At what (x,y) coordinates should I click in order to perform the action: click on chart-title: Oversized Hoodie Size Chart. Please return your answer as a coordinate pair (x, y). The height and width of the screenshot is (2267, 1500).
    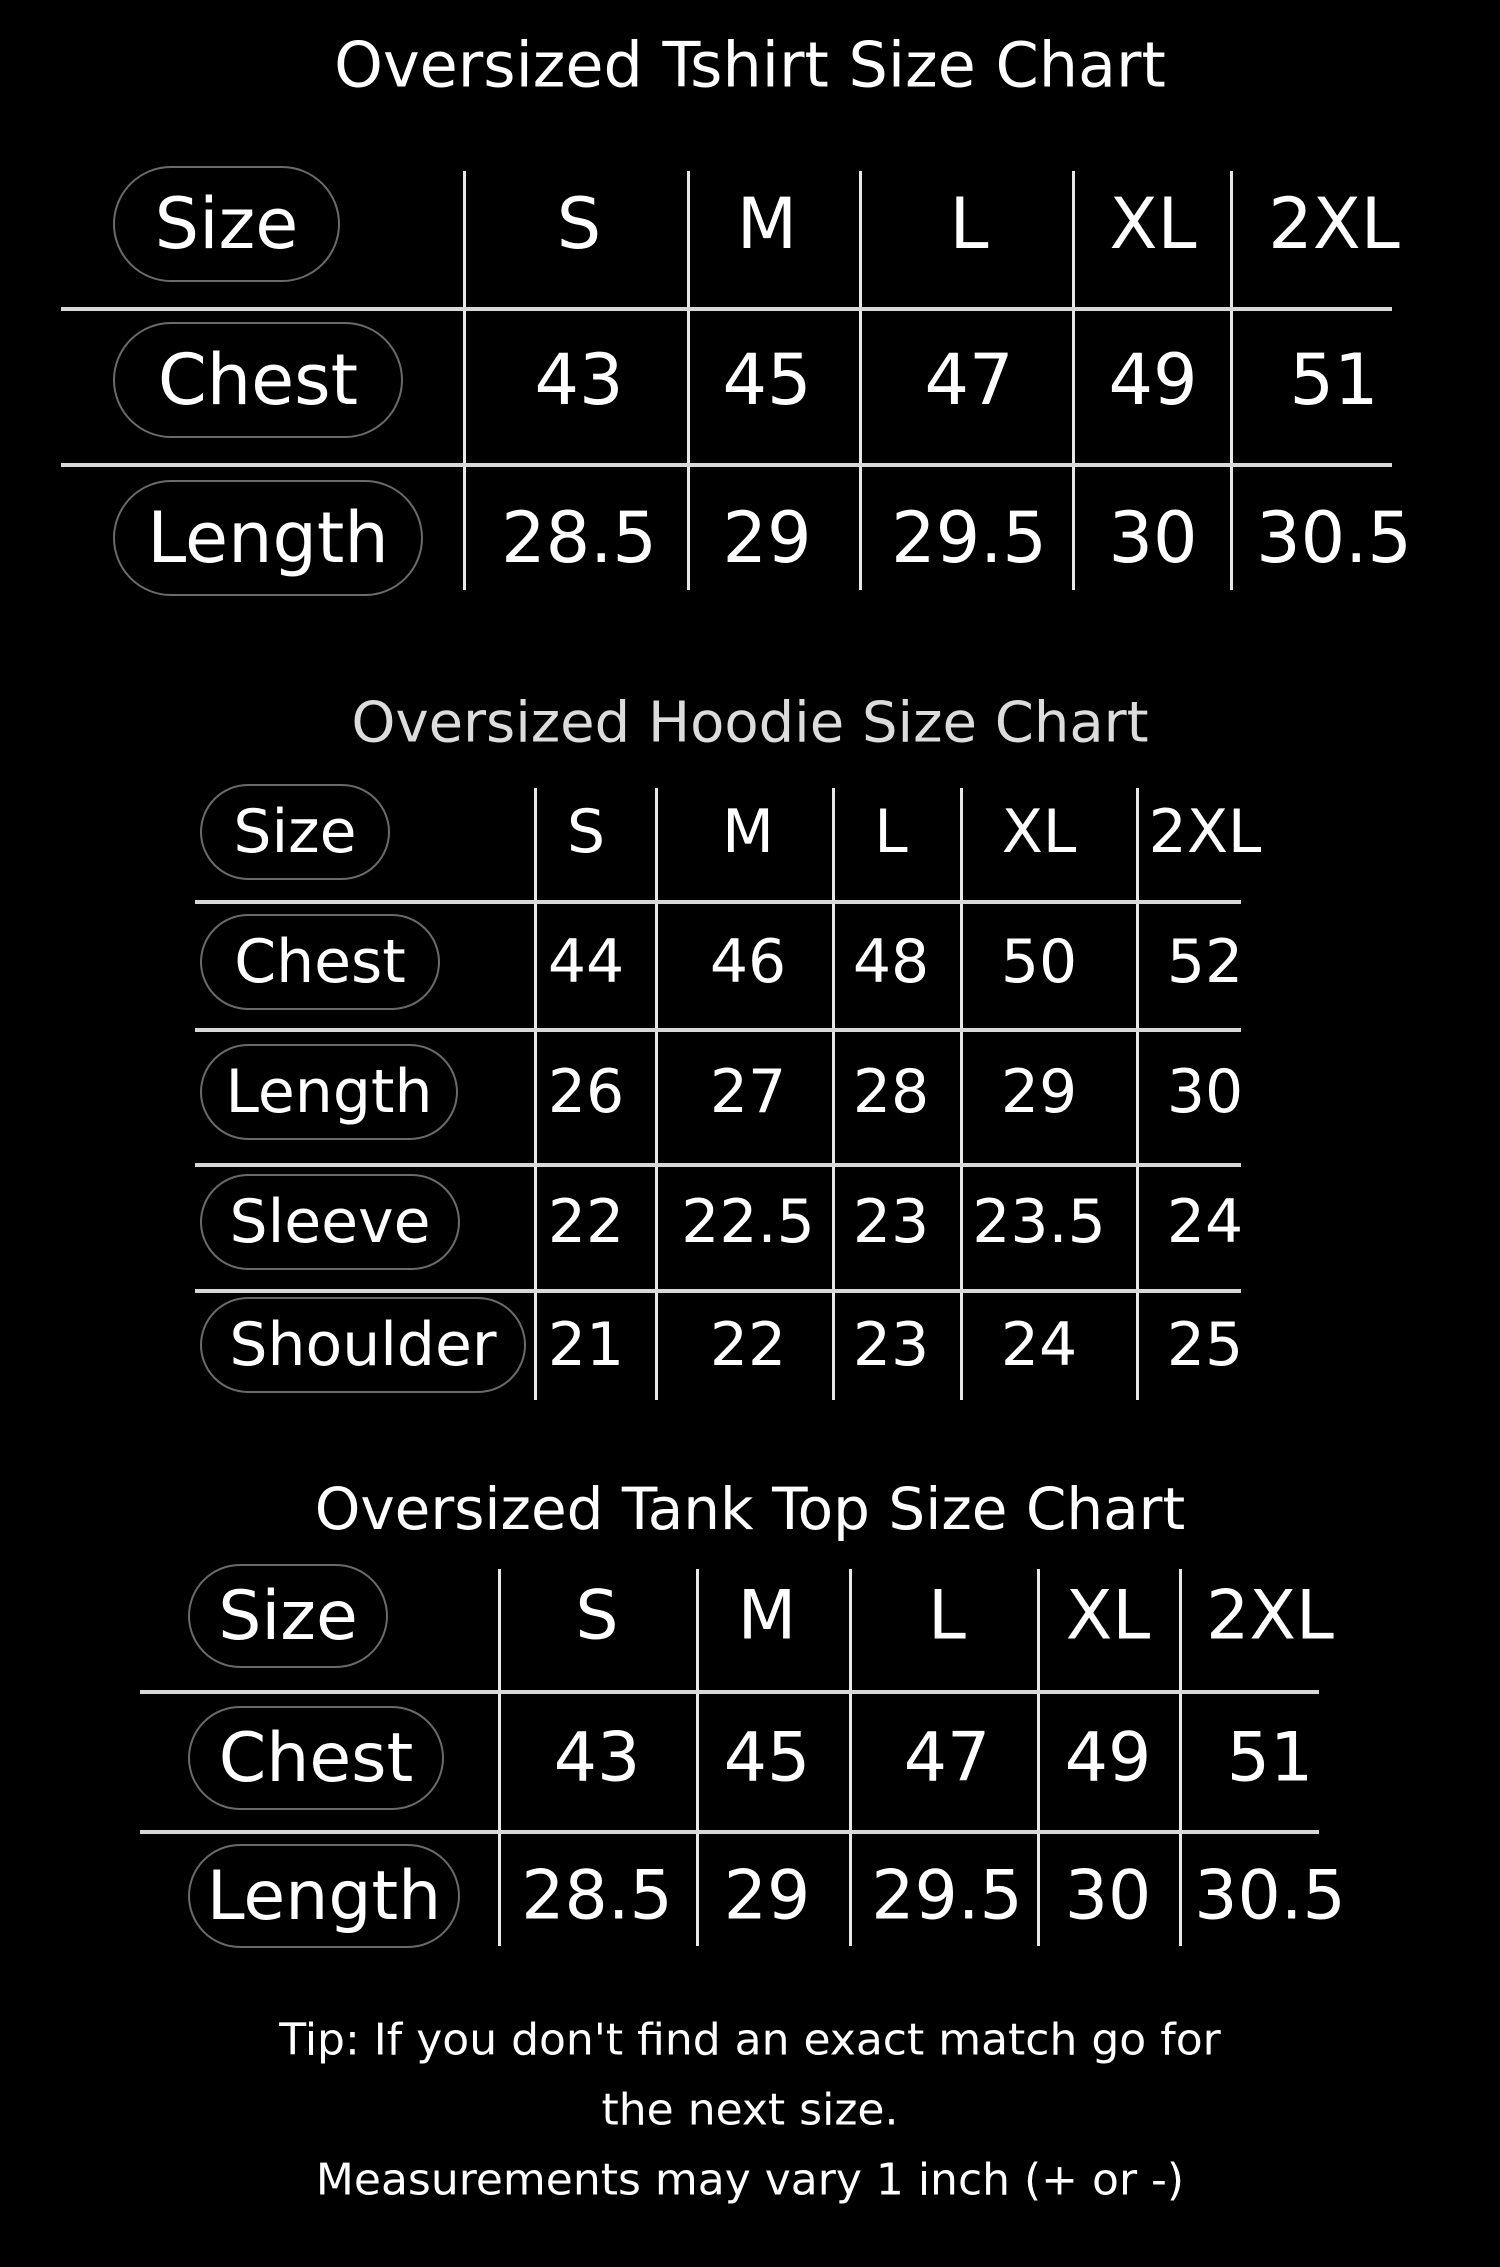
    Looking at the image, I should click on (750, 723).